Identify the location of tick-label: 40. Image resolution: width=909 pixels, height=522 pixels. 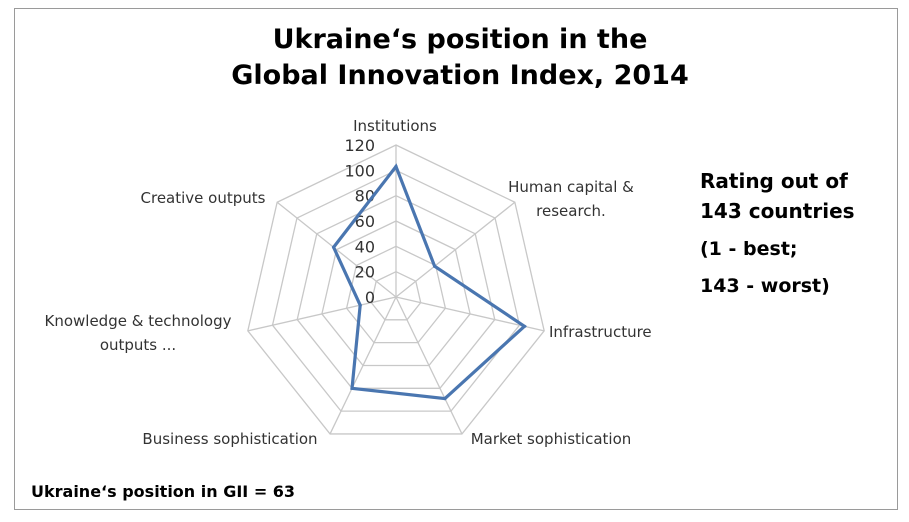
(365, 246).